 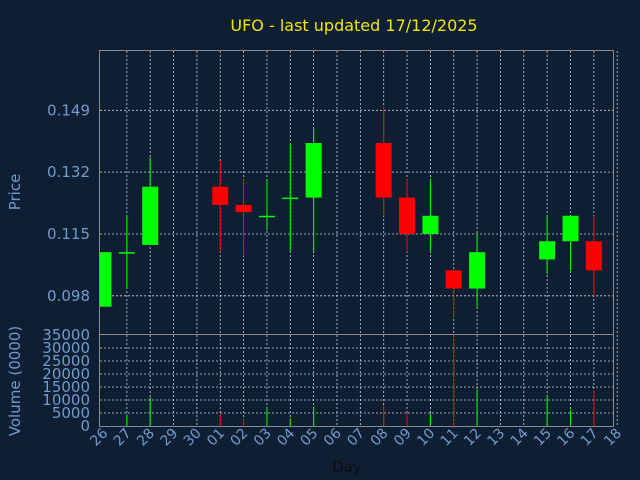 I want to click on x-tick-label: 28, so click(x=146, y=438).